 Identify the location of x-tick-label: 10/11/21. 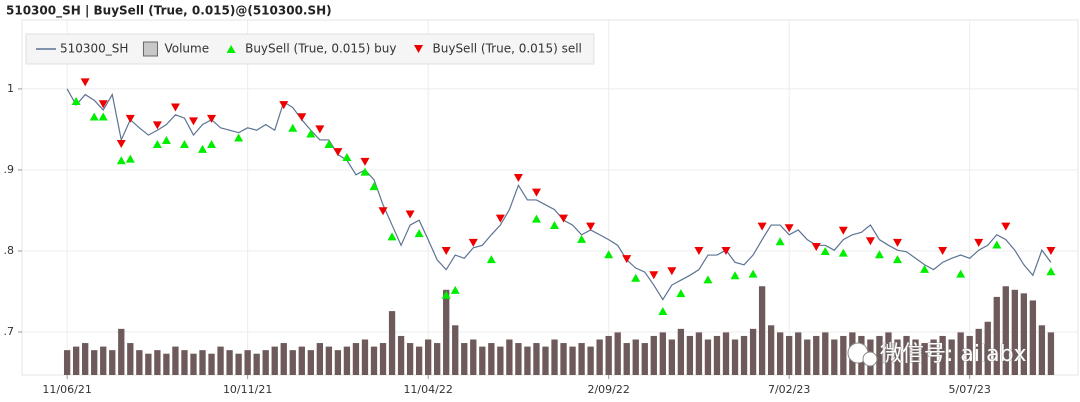
(247, 389).